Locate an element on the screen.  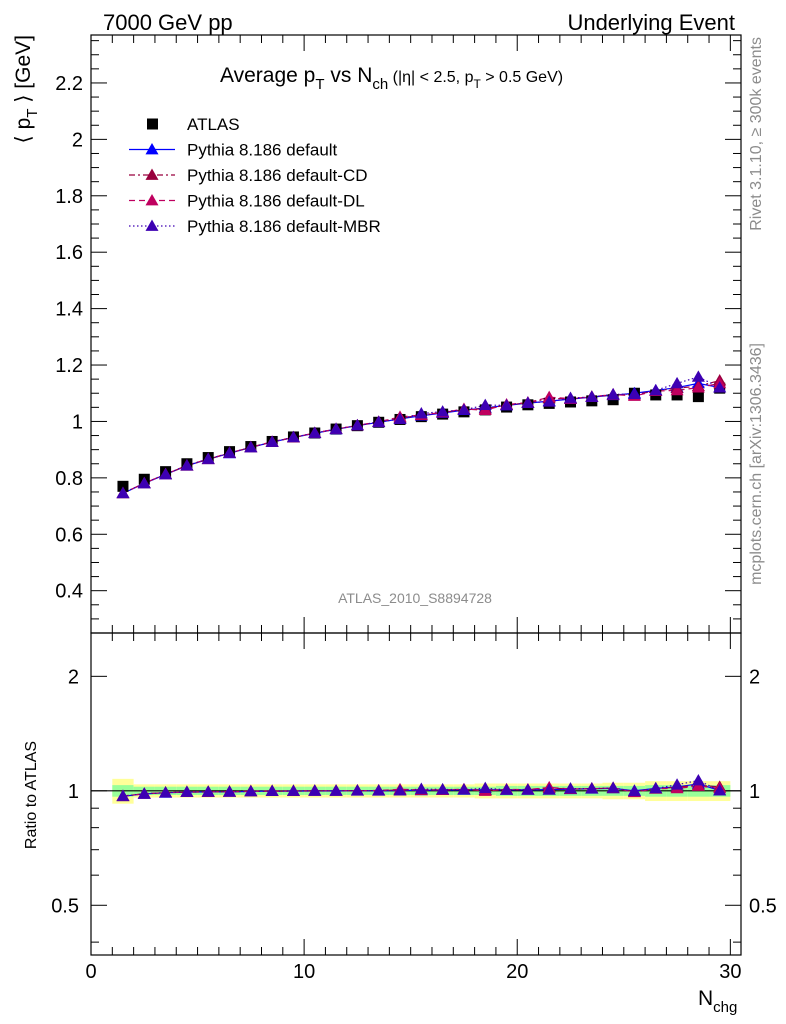
y-tick-label: 0.8 is located at coordinates (69, 479).